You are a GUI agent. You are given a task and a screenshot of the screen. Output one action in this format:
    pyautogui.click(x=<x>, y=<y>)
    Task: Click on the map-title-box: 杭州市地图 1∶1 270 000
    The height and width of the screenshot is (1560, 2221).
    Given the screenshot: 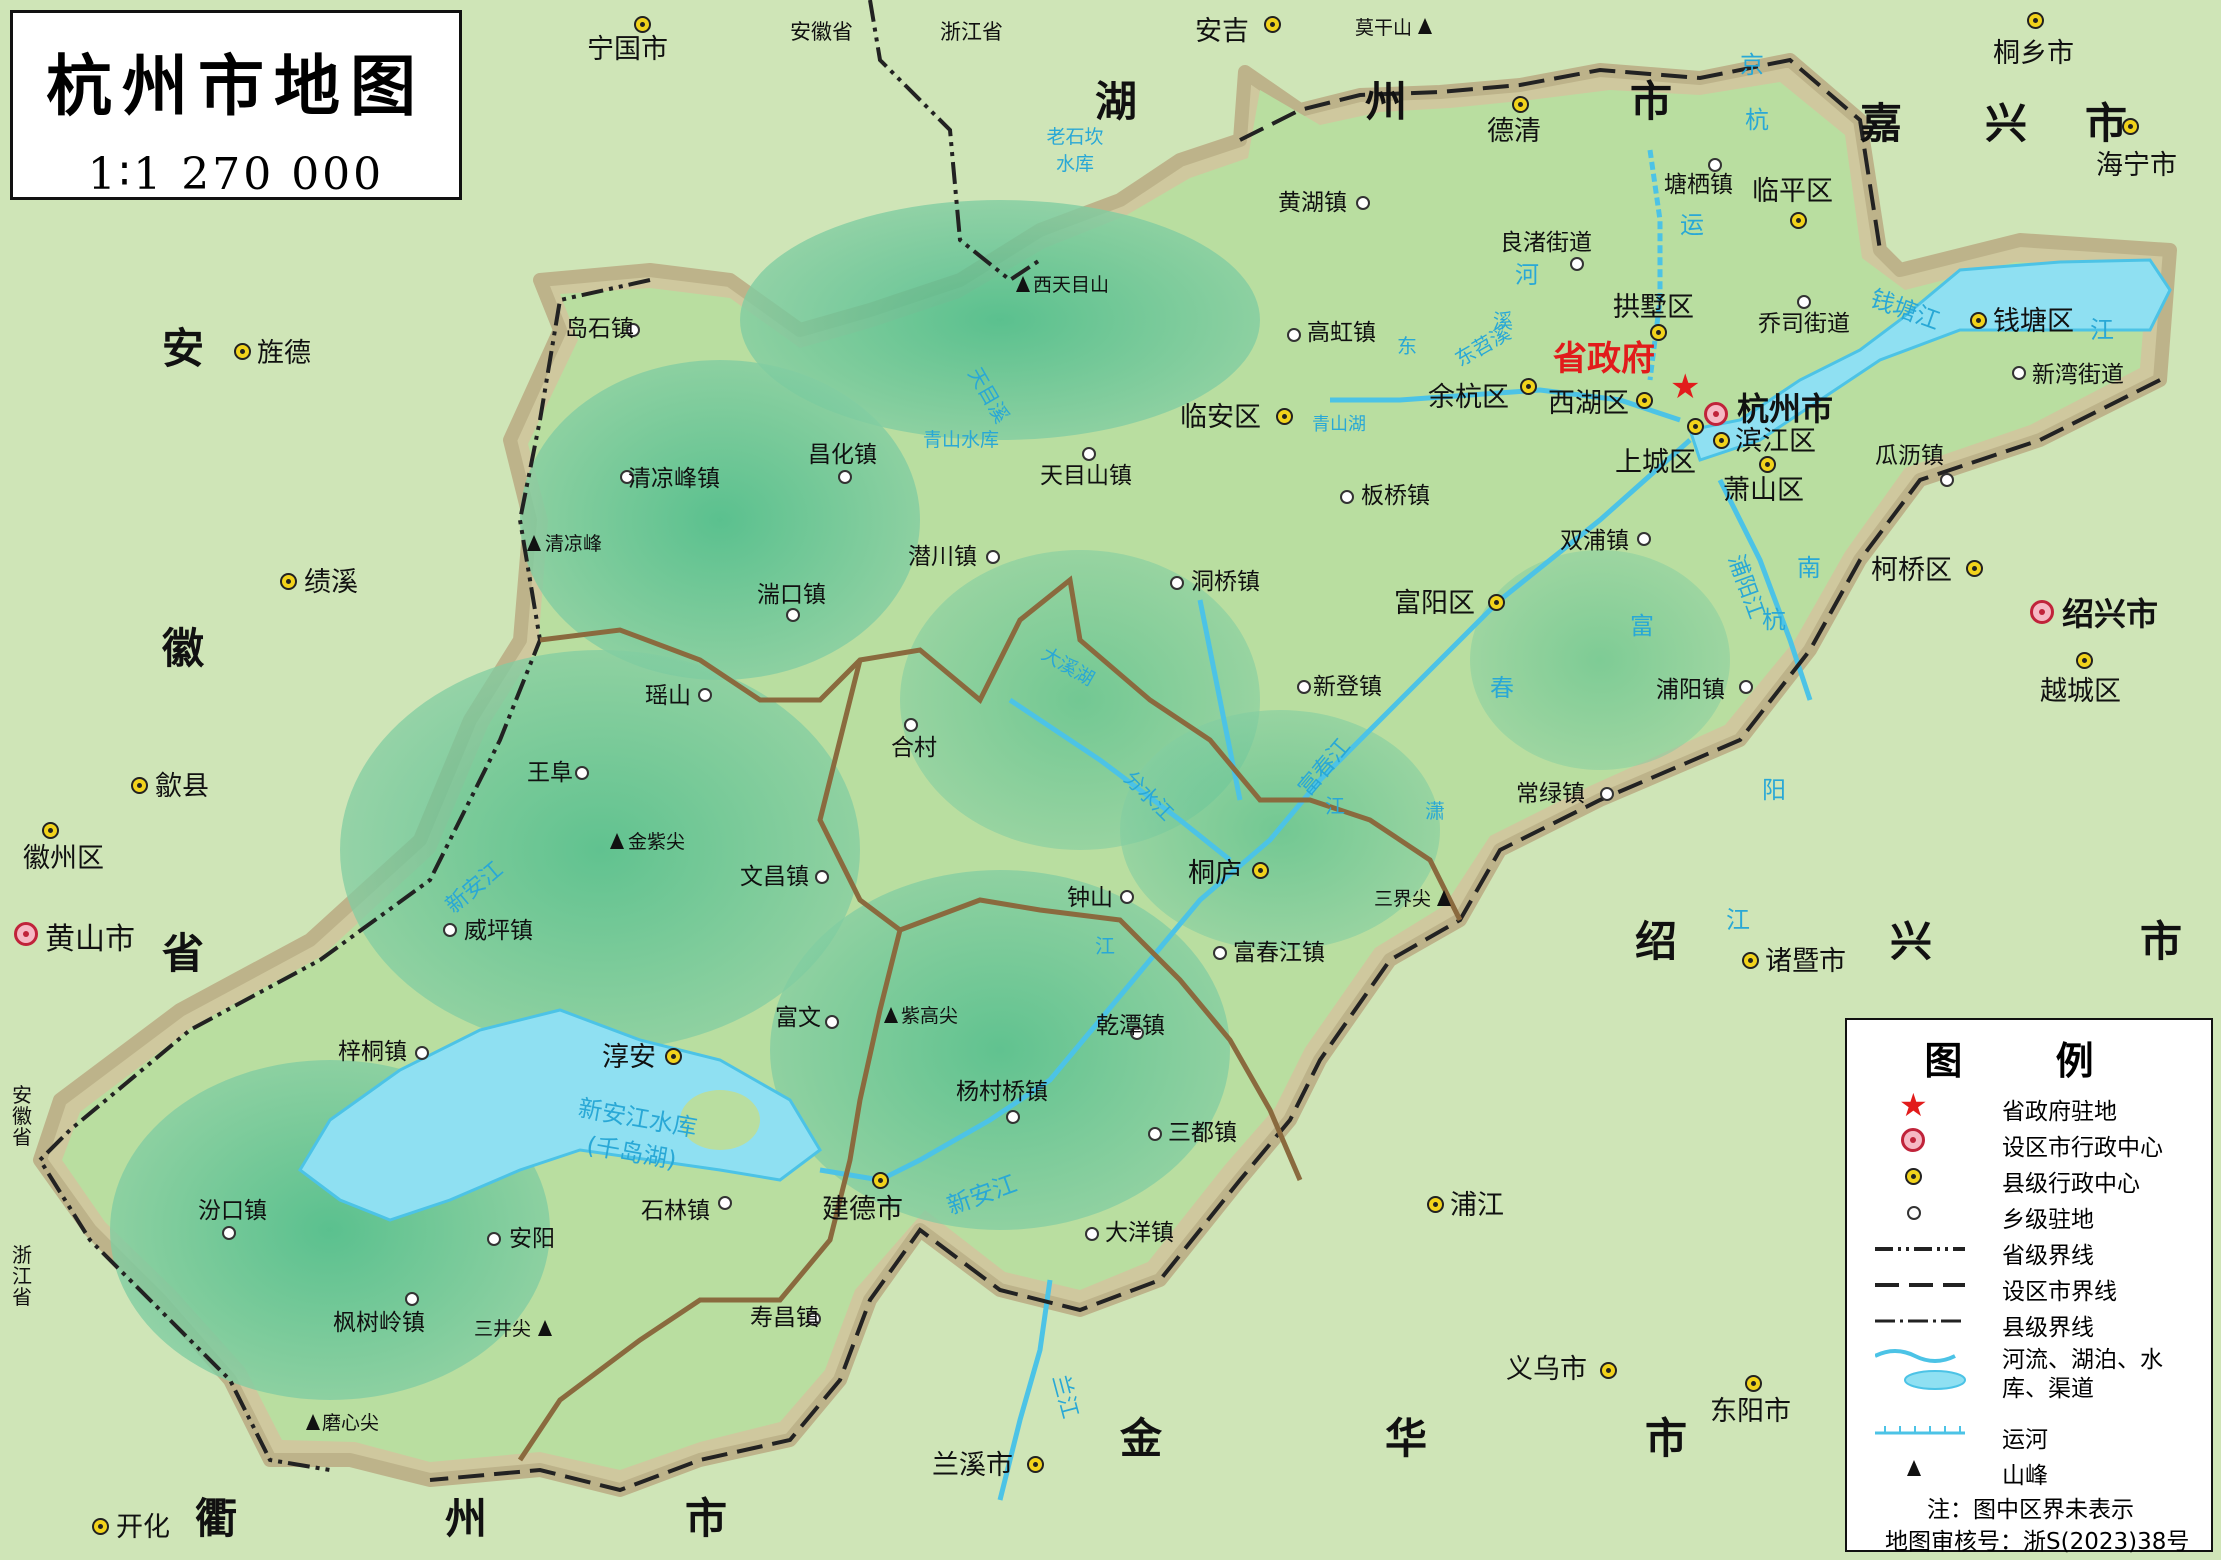 What is the action you would take?
    pyautogui.click(x=236, y=105)
    